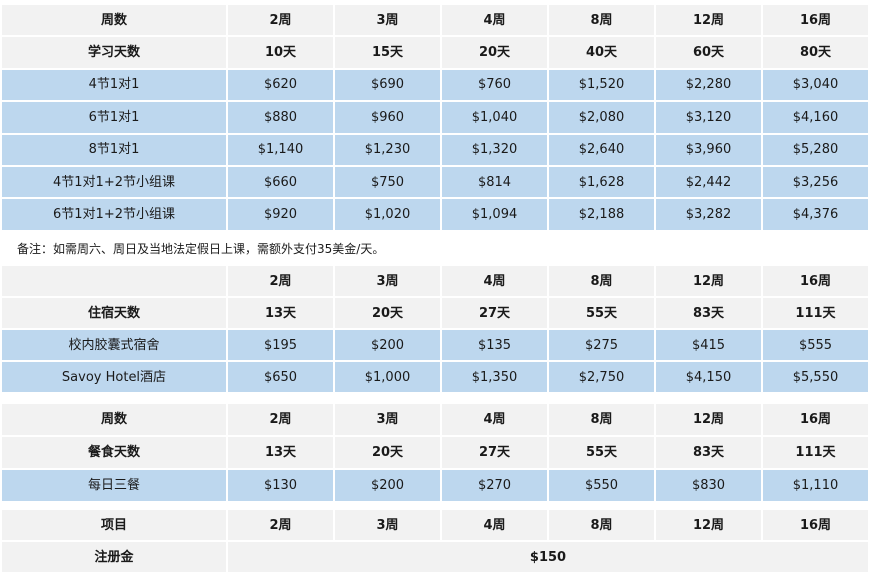 The width and height of the screenshot is (870, 581). Describe the element at coordinates (815, 182) in the screenshot. I see `value-cell: $3,256` at that location.